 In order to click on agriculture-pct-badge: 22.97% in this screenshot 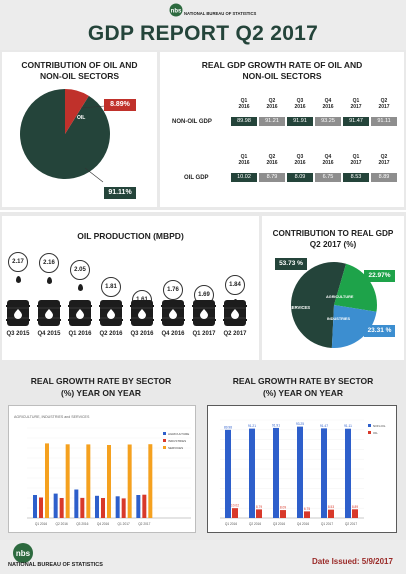, I will do `click(379, 276)`.